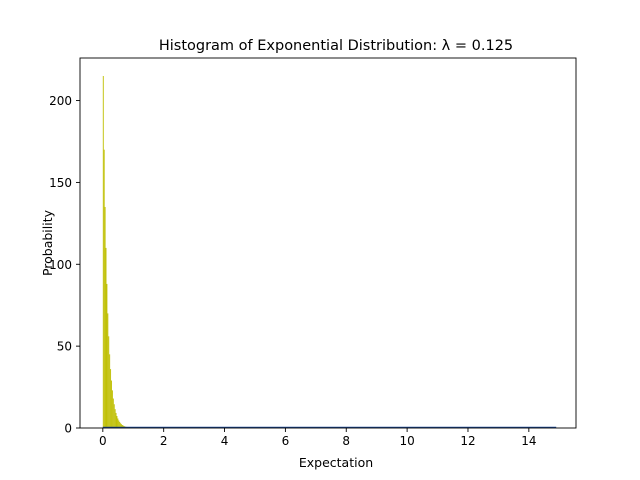 Image resolution: width=640 pixels, height=480 pixels. I want to click on y-tick-label: 150, so click(60, 183).